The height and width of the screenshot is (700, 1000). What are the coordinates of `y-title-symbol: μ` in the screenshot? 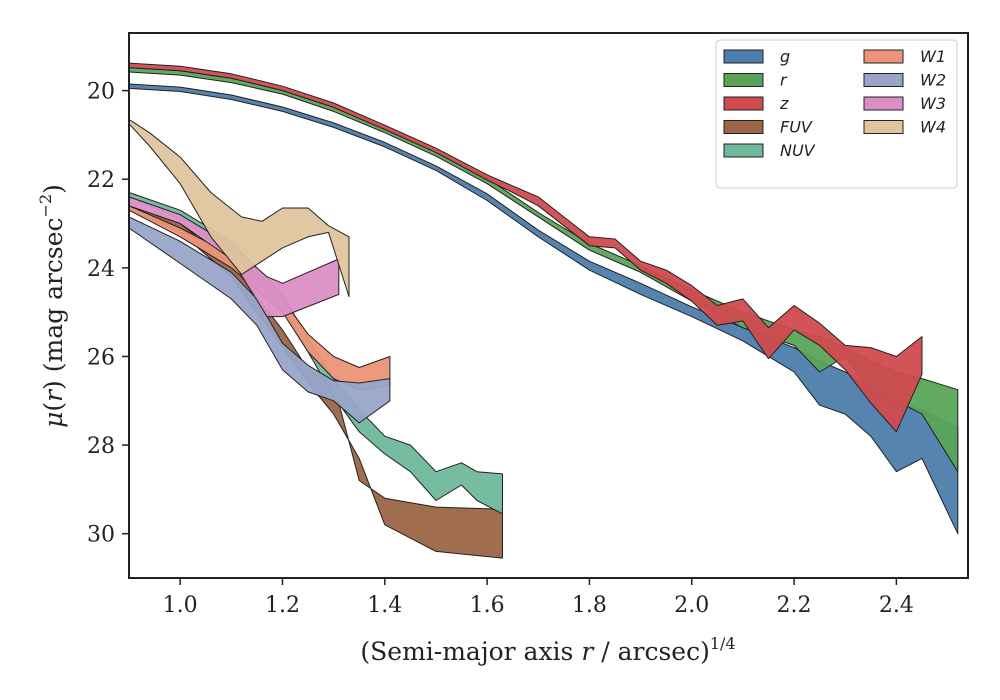 It's located at (53, 420).